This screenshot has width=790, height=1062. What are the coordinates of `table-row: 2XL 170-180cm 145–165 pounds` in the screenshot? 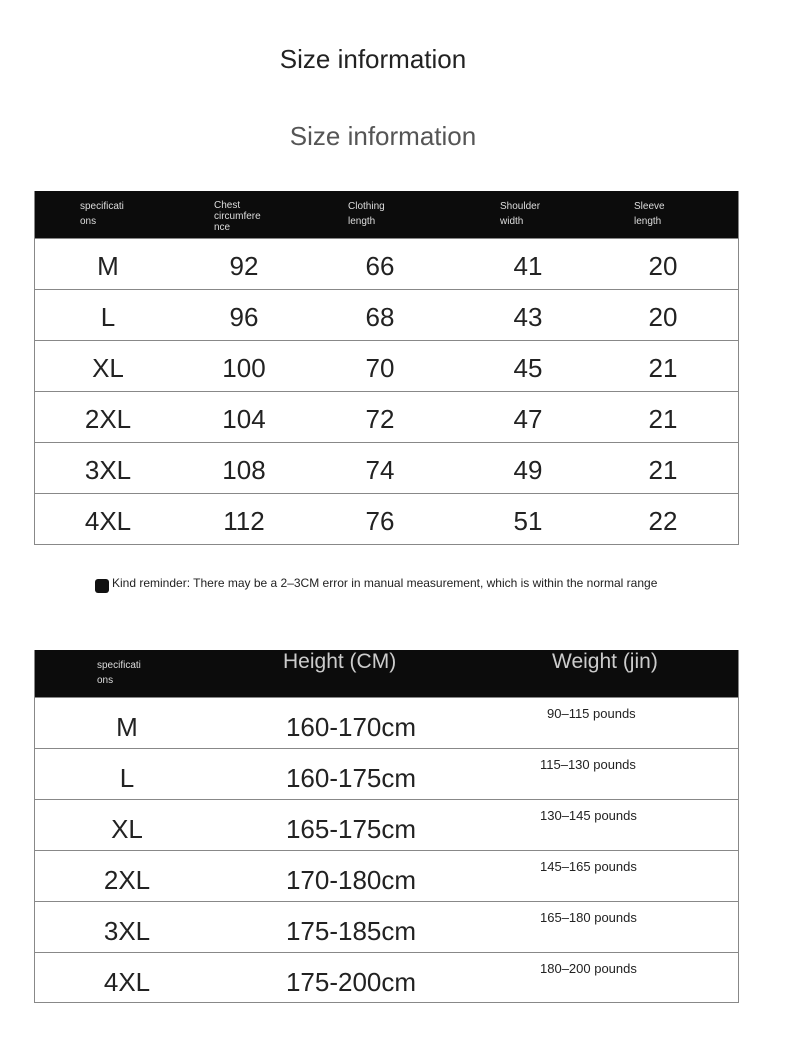 It's located at (386, 875).